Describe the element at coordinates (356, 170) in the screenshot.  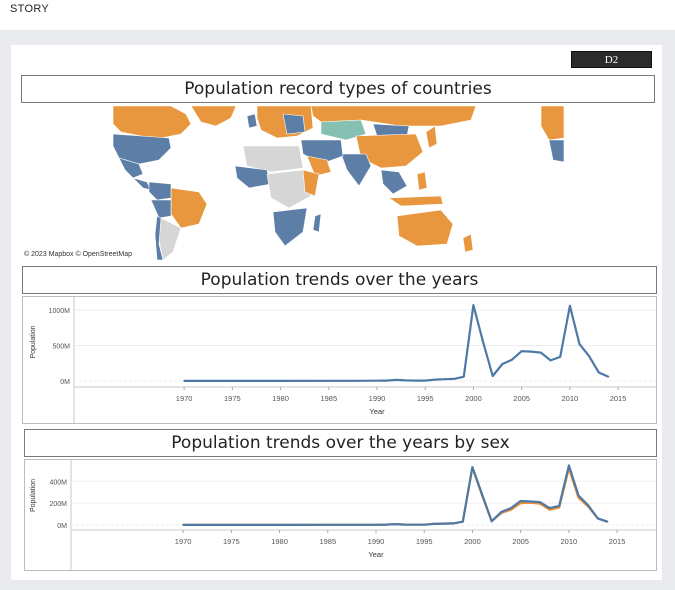
I see `map-region-india` at that location.